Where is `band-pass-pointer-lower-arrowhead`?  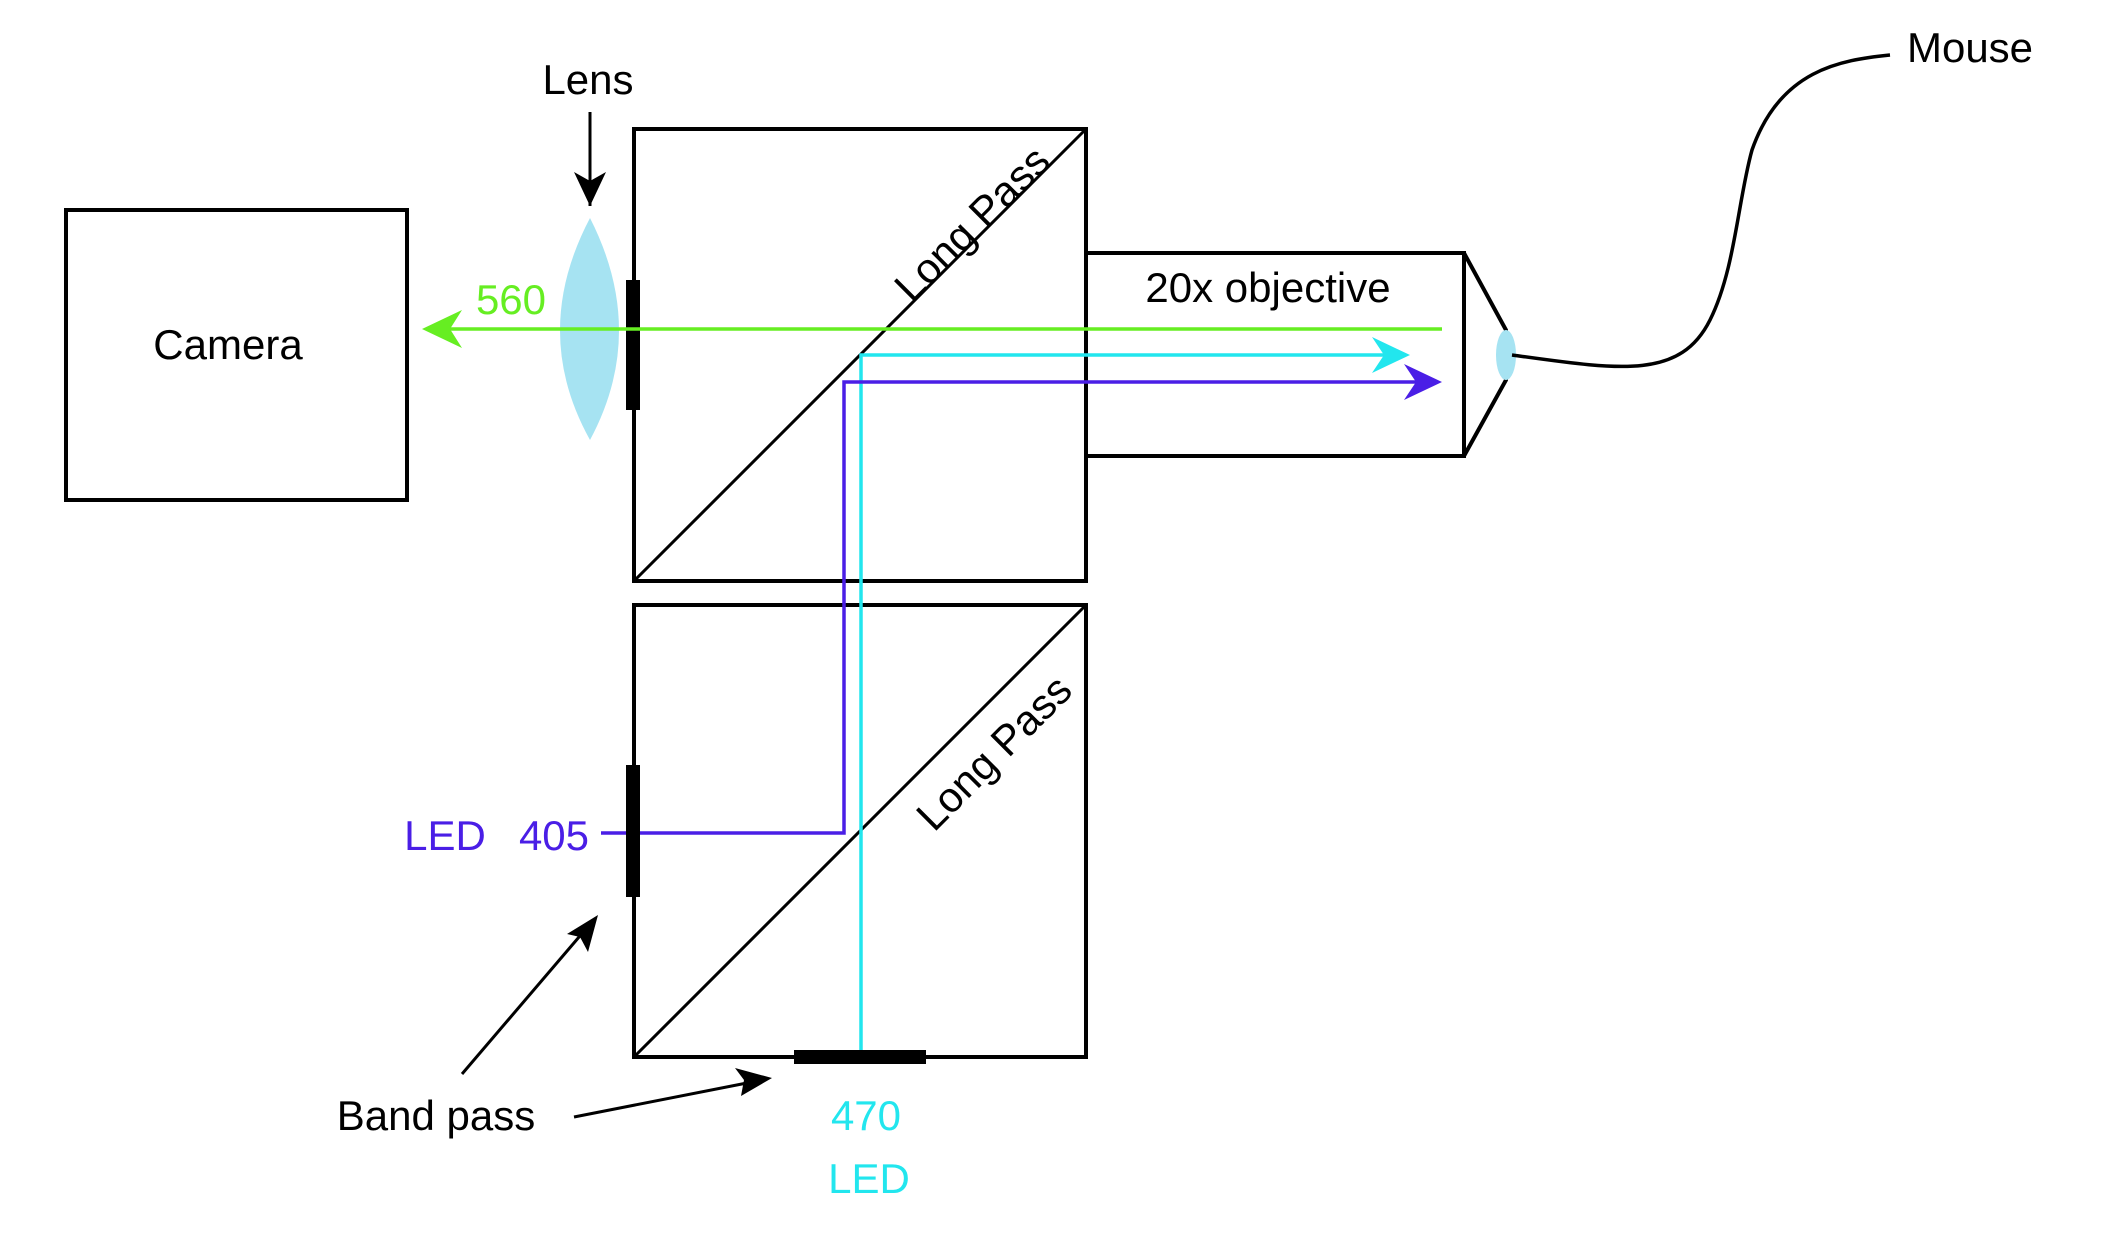
band-pass-pointer-lower-arrowhead is located at coordinates (753, 1082).